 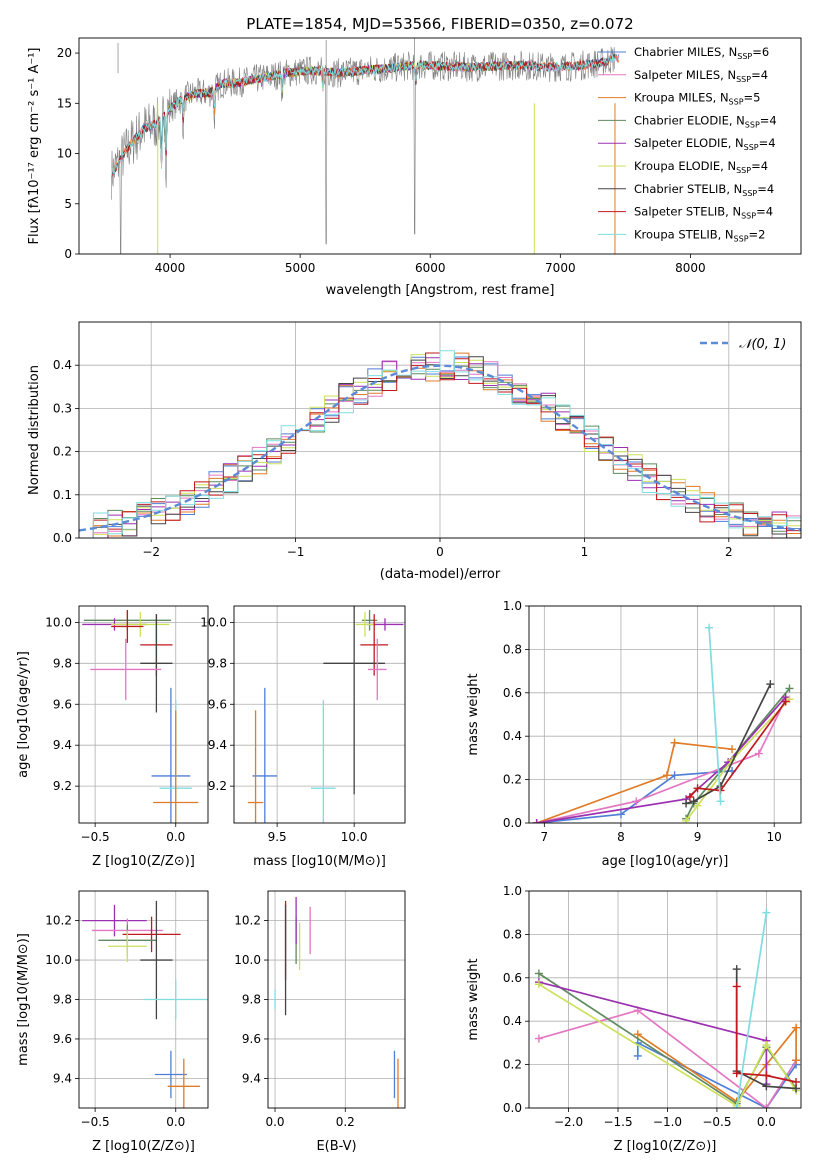 What do you see at coordinates (545, 837) in the screenshot?
I see `x-tick-label: 7` at bounding box center [545, 837].